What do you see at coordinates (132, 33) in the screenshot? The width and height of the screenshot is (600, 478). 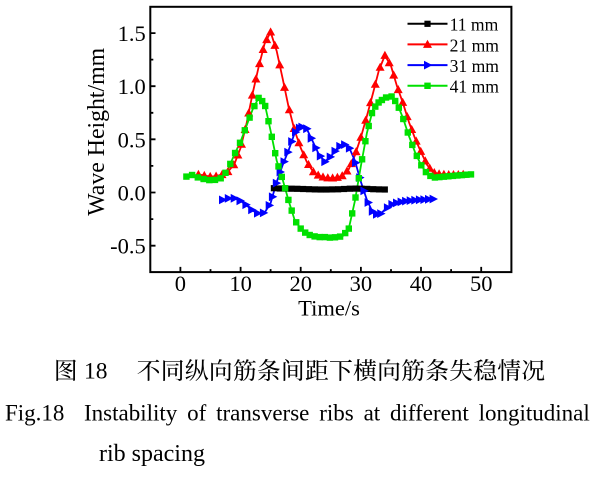 I see `svg-text: 1.5` at bounding box center [132, 33].